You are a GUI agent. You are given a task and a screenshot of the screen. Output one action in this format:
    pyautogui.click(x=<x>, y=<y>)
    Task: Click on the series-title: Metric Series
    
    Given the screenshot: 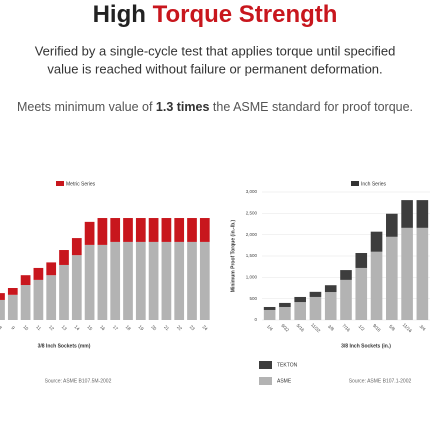 What is the action you would take?
    pyautogui.click(x=81, y=184)
    